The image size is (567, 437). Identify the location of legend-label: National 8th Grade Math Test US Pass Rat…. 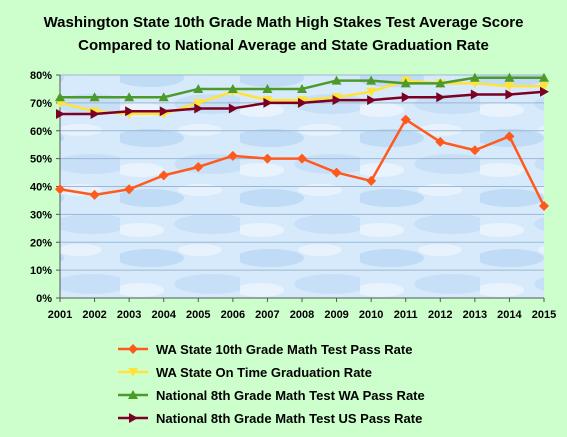
(289, 418).